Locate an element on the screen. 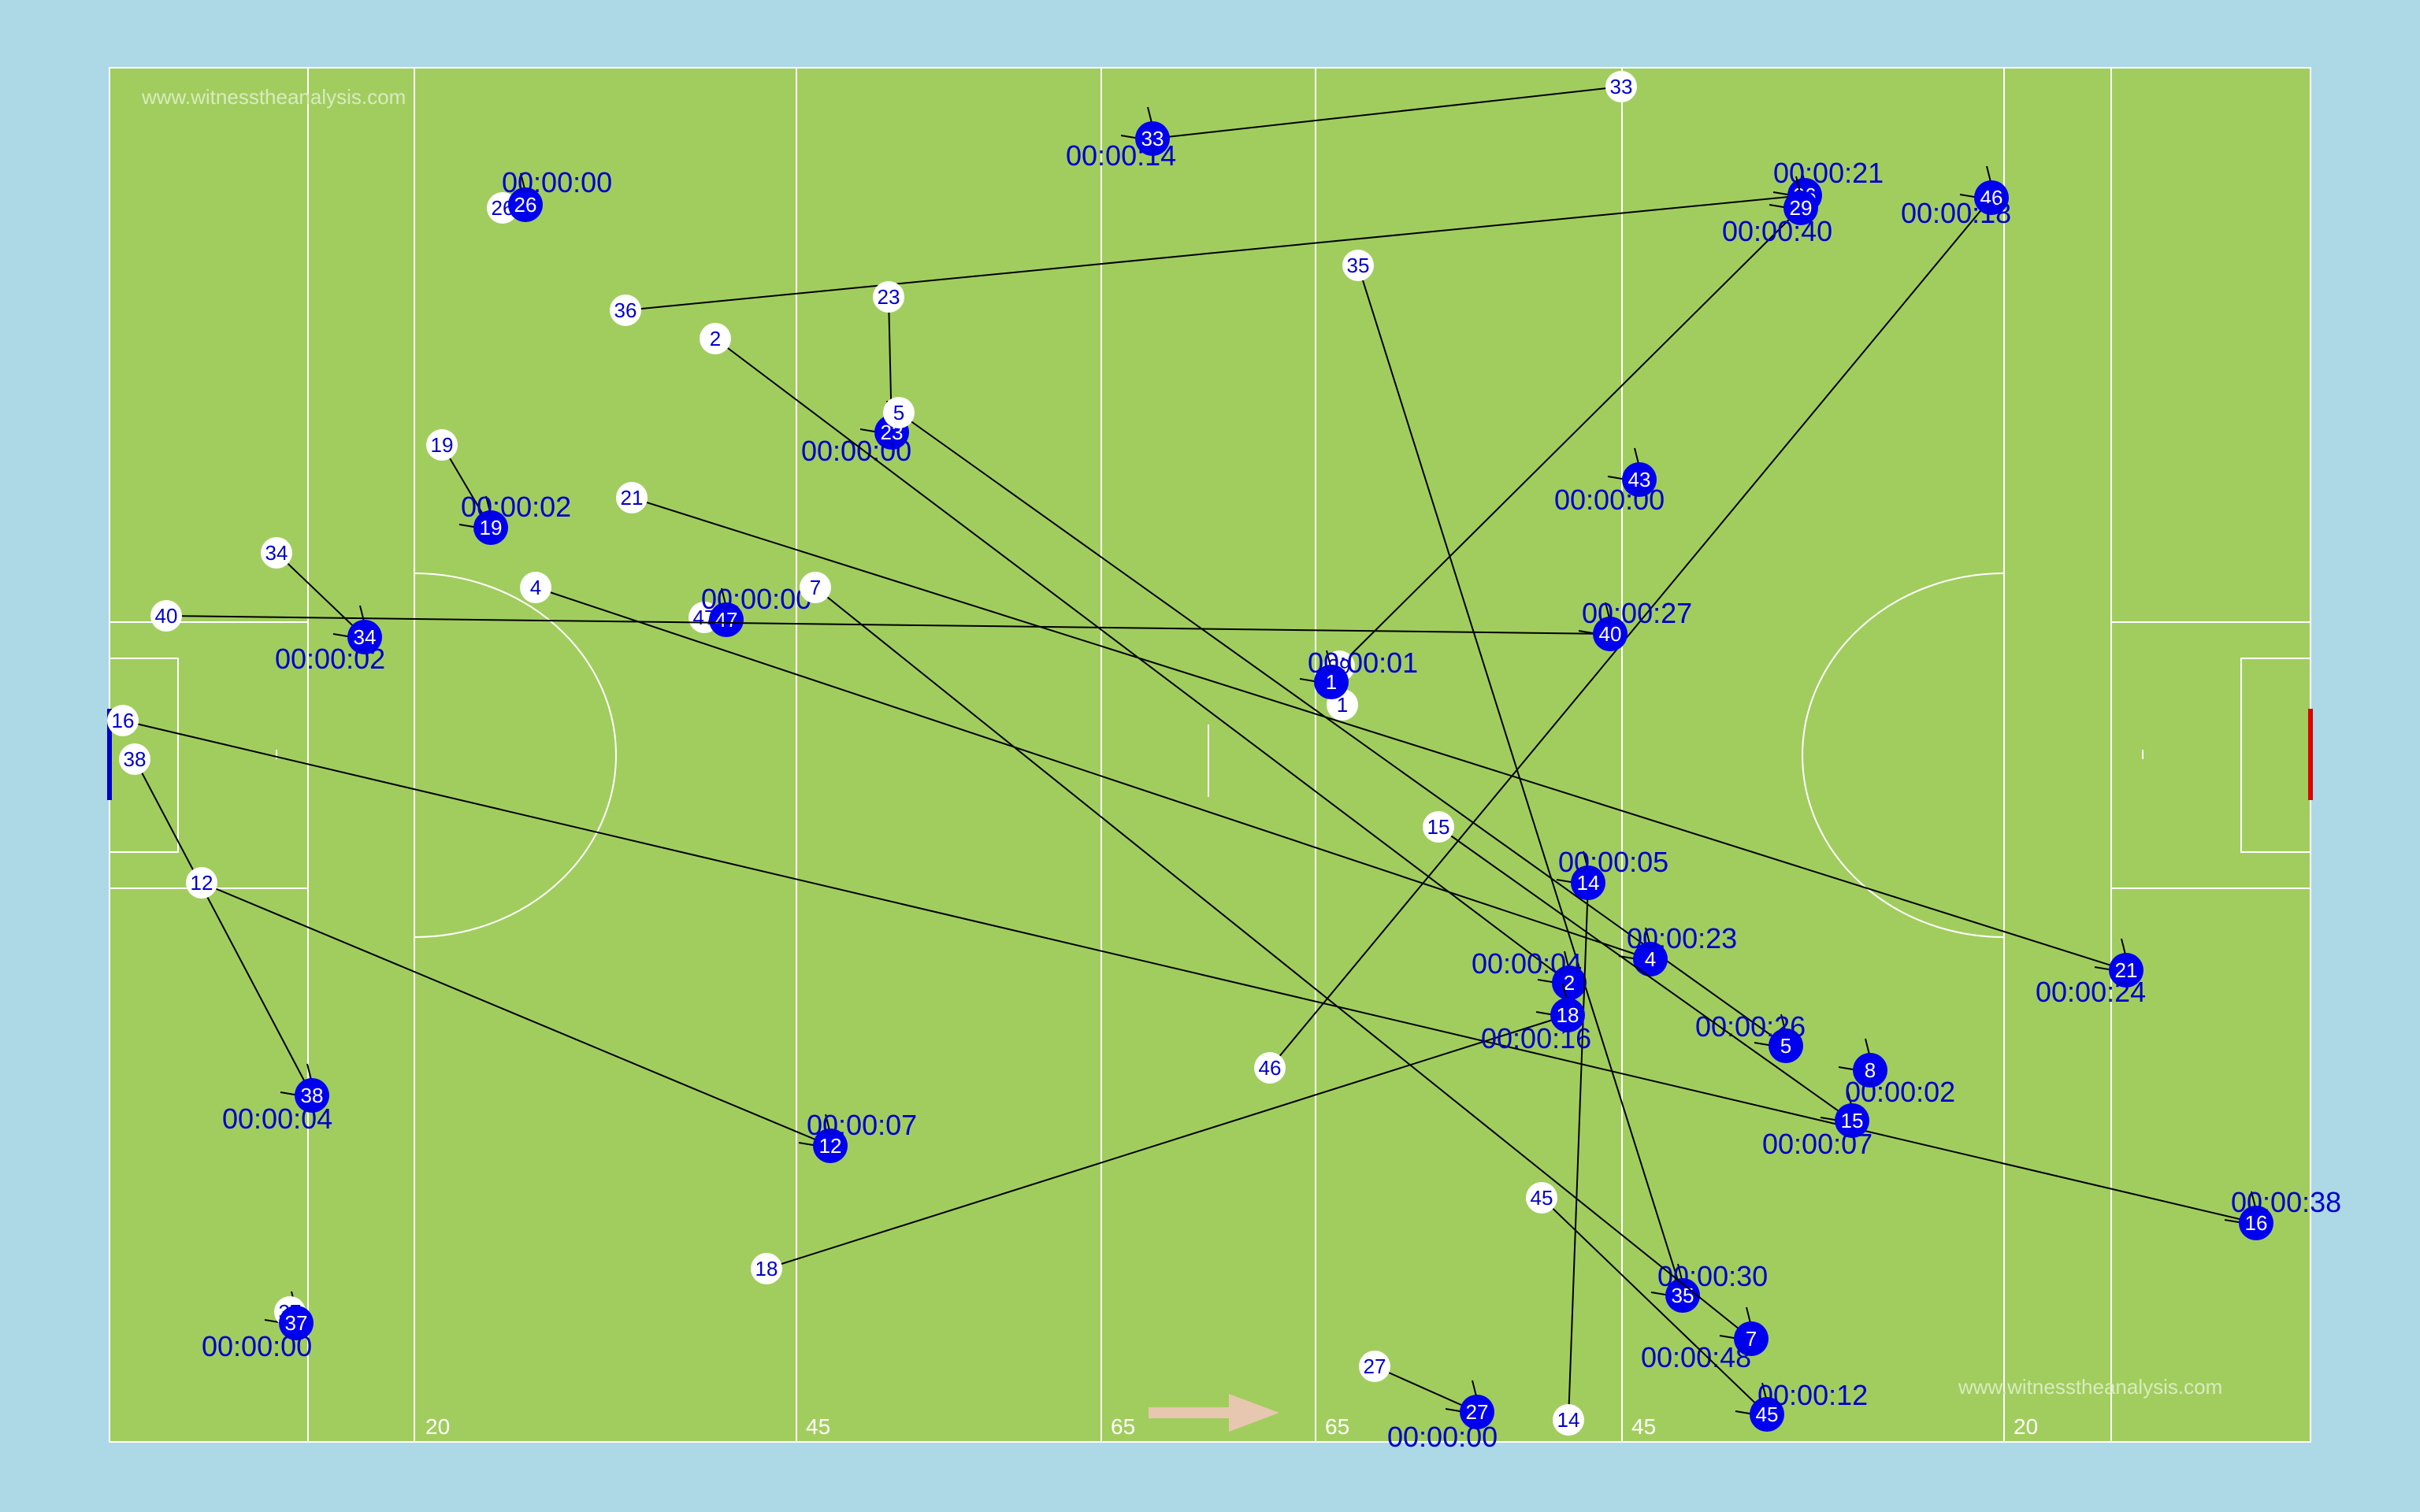  start-number: 5 is located at coordinates (898, 412).